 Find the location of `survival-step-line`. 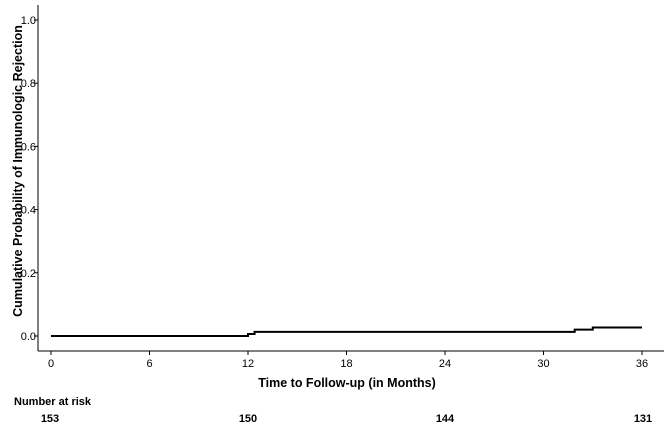

survival-step-line is located at coordinates (346, 331).